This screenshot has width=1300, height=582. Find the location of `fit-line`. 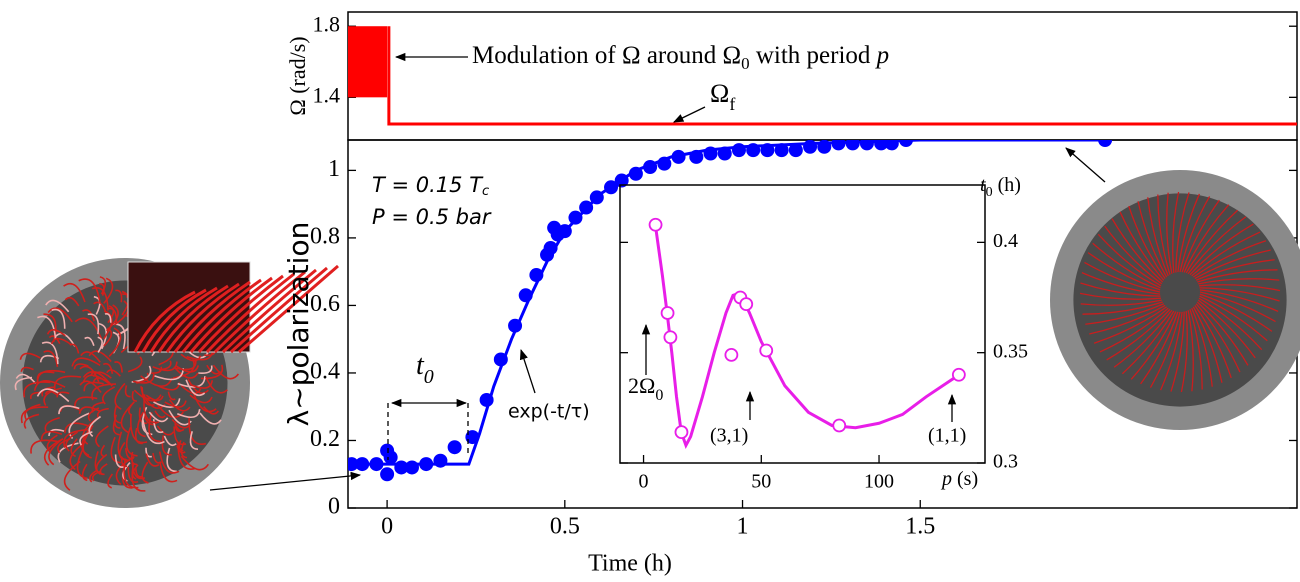

fit-line is located at coordinates (806, 337).